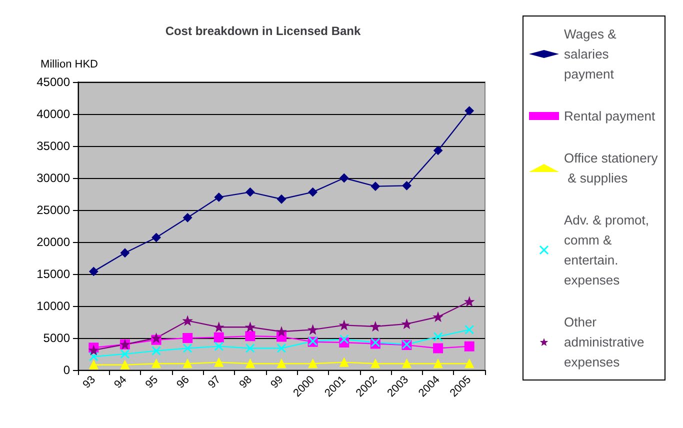  I want to click on y-tick-label: 30000, so click(53, 178).